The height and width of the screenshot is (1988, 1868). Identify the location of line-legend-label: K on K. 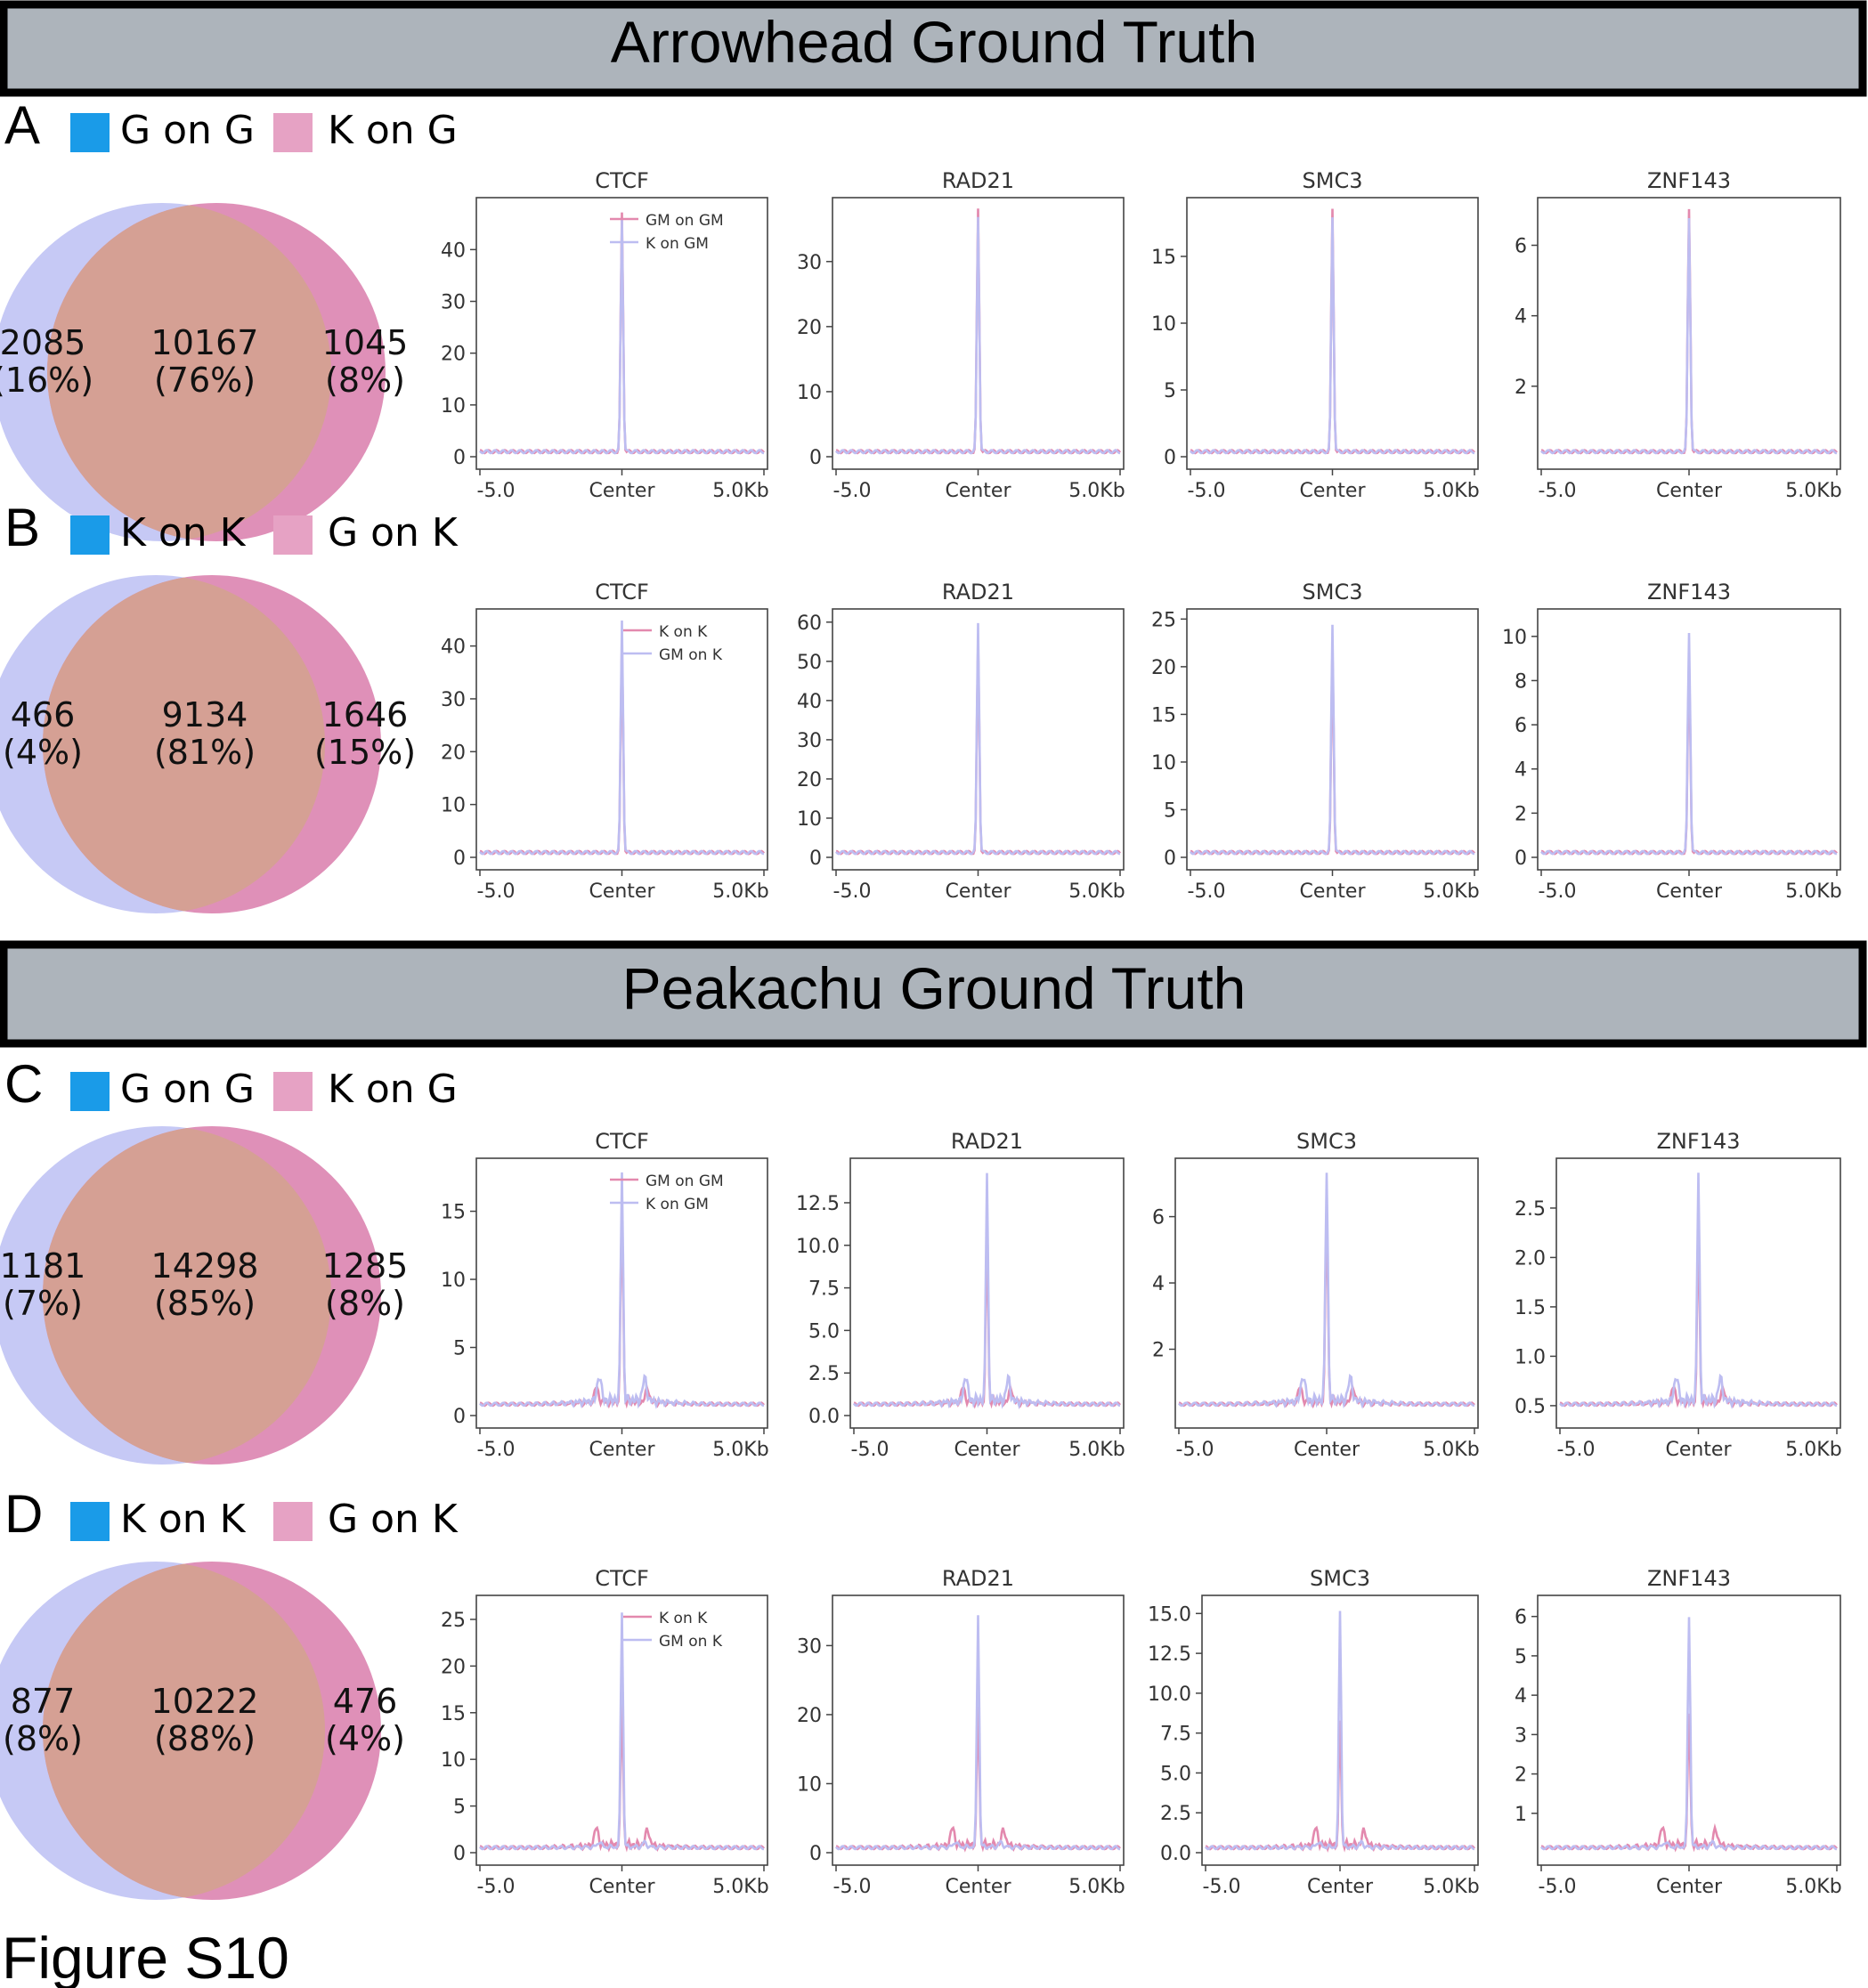
(683, 1618).